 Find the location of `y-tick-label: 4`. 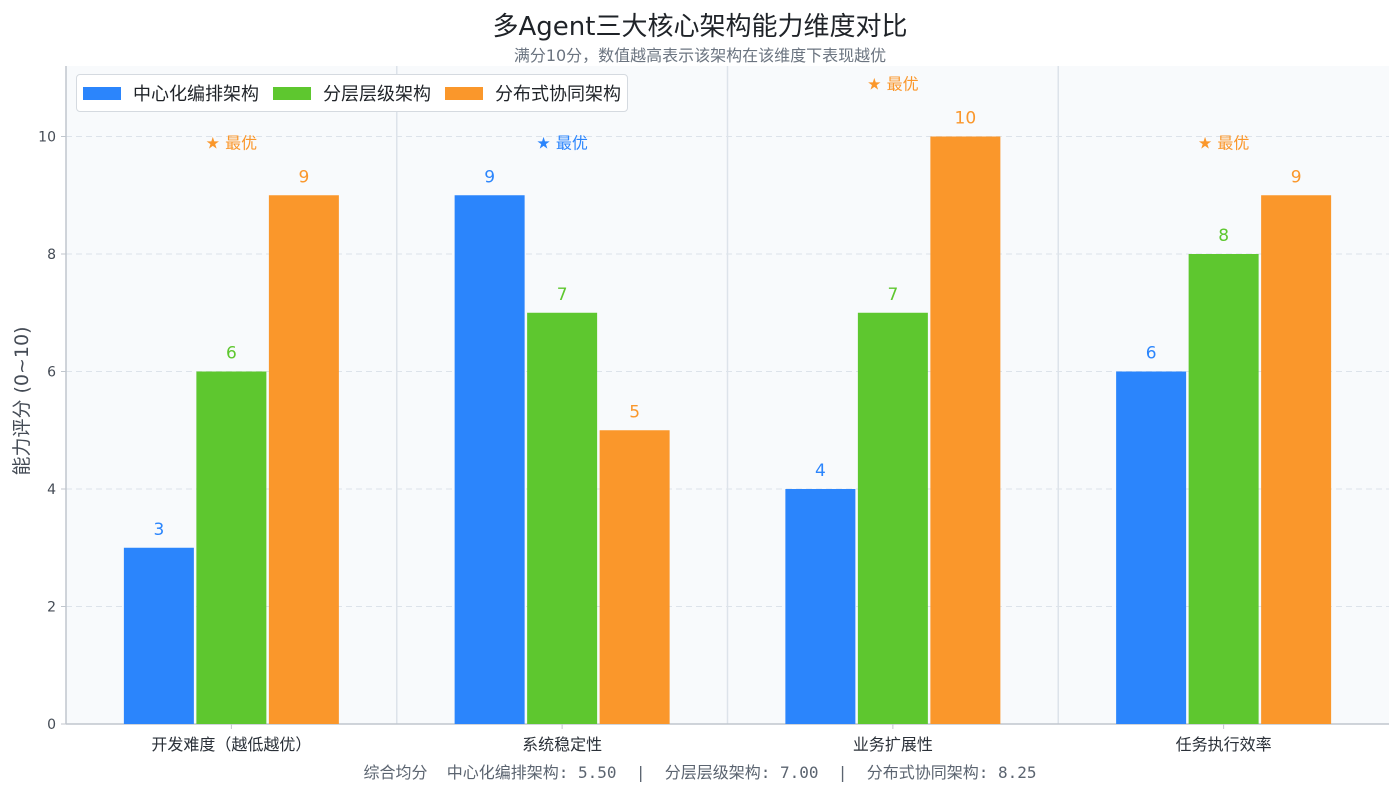

y-tick-label: 4 is located at coordinates (51, 490).